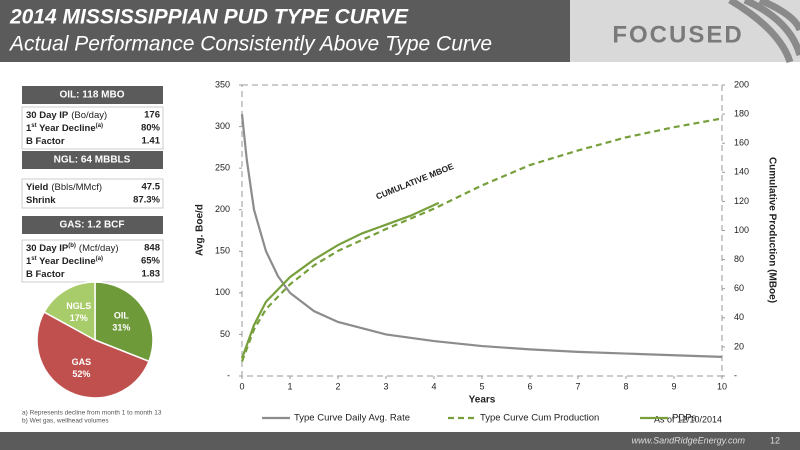  I want to click on y2-tick-label: -, so click(735, 375).